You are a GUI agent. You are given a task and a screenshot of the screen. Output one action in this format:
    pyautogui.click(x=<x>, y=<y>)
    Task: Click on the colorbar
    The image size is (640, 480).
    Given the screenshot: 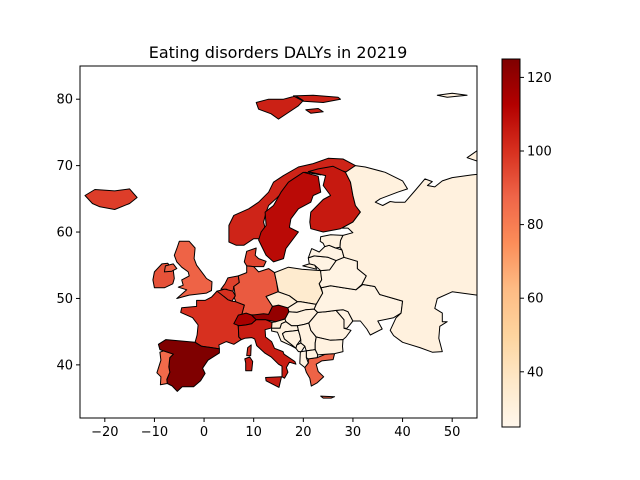 What is the action you would take?
    pyautogui.click(x=511, y=243)
    